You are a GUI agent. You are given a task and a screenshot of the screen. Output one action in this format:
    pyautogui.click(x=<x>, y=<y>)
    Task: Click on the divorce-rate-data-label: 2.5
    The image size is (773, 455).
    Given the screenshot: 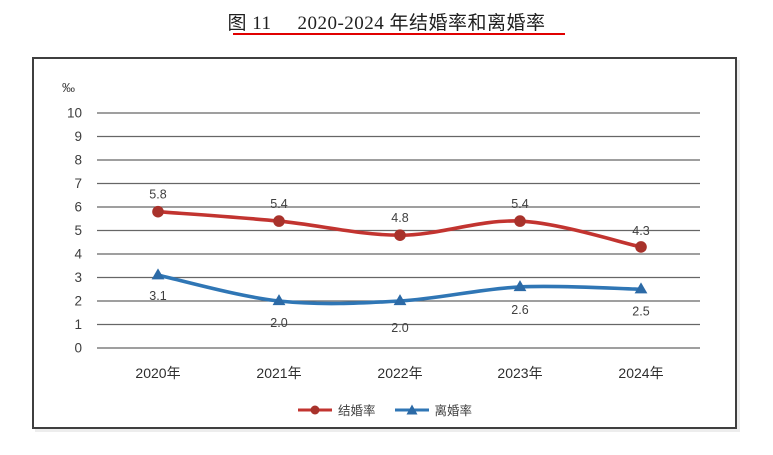 What is the action you would take?
    pyautogui.click(x=640, y=311)
    